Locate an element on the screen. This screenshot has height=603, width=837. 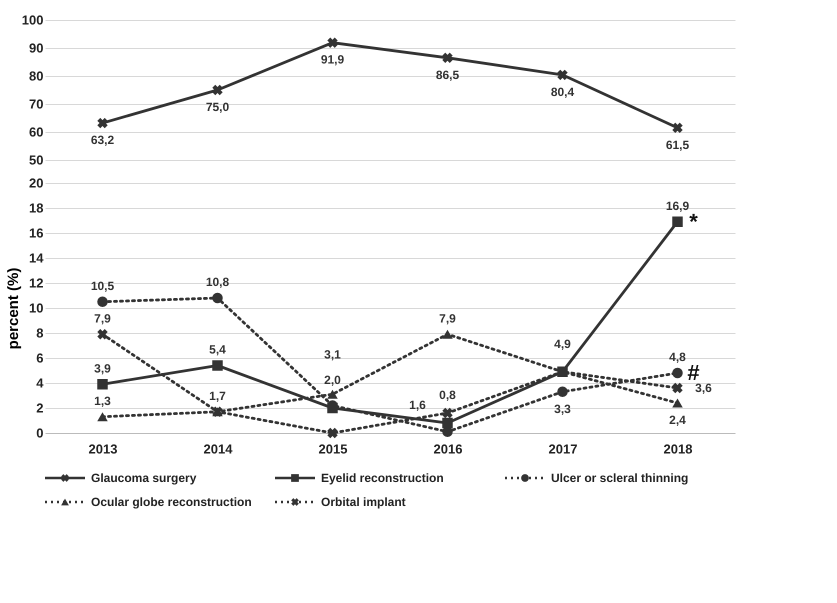
data-label: 10,5 is located at coordinates (102, 285).